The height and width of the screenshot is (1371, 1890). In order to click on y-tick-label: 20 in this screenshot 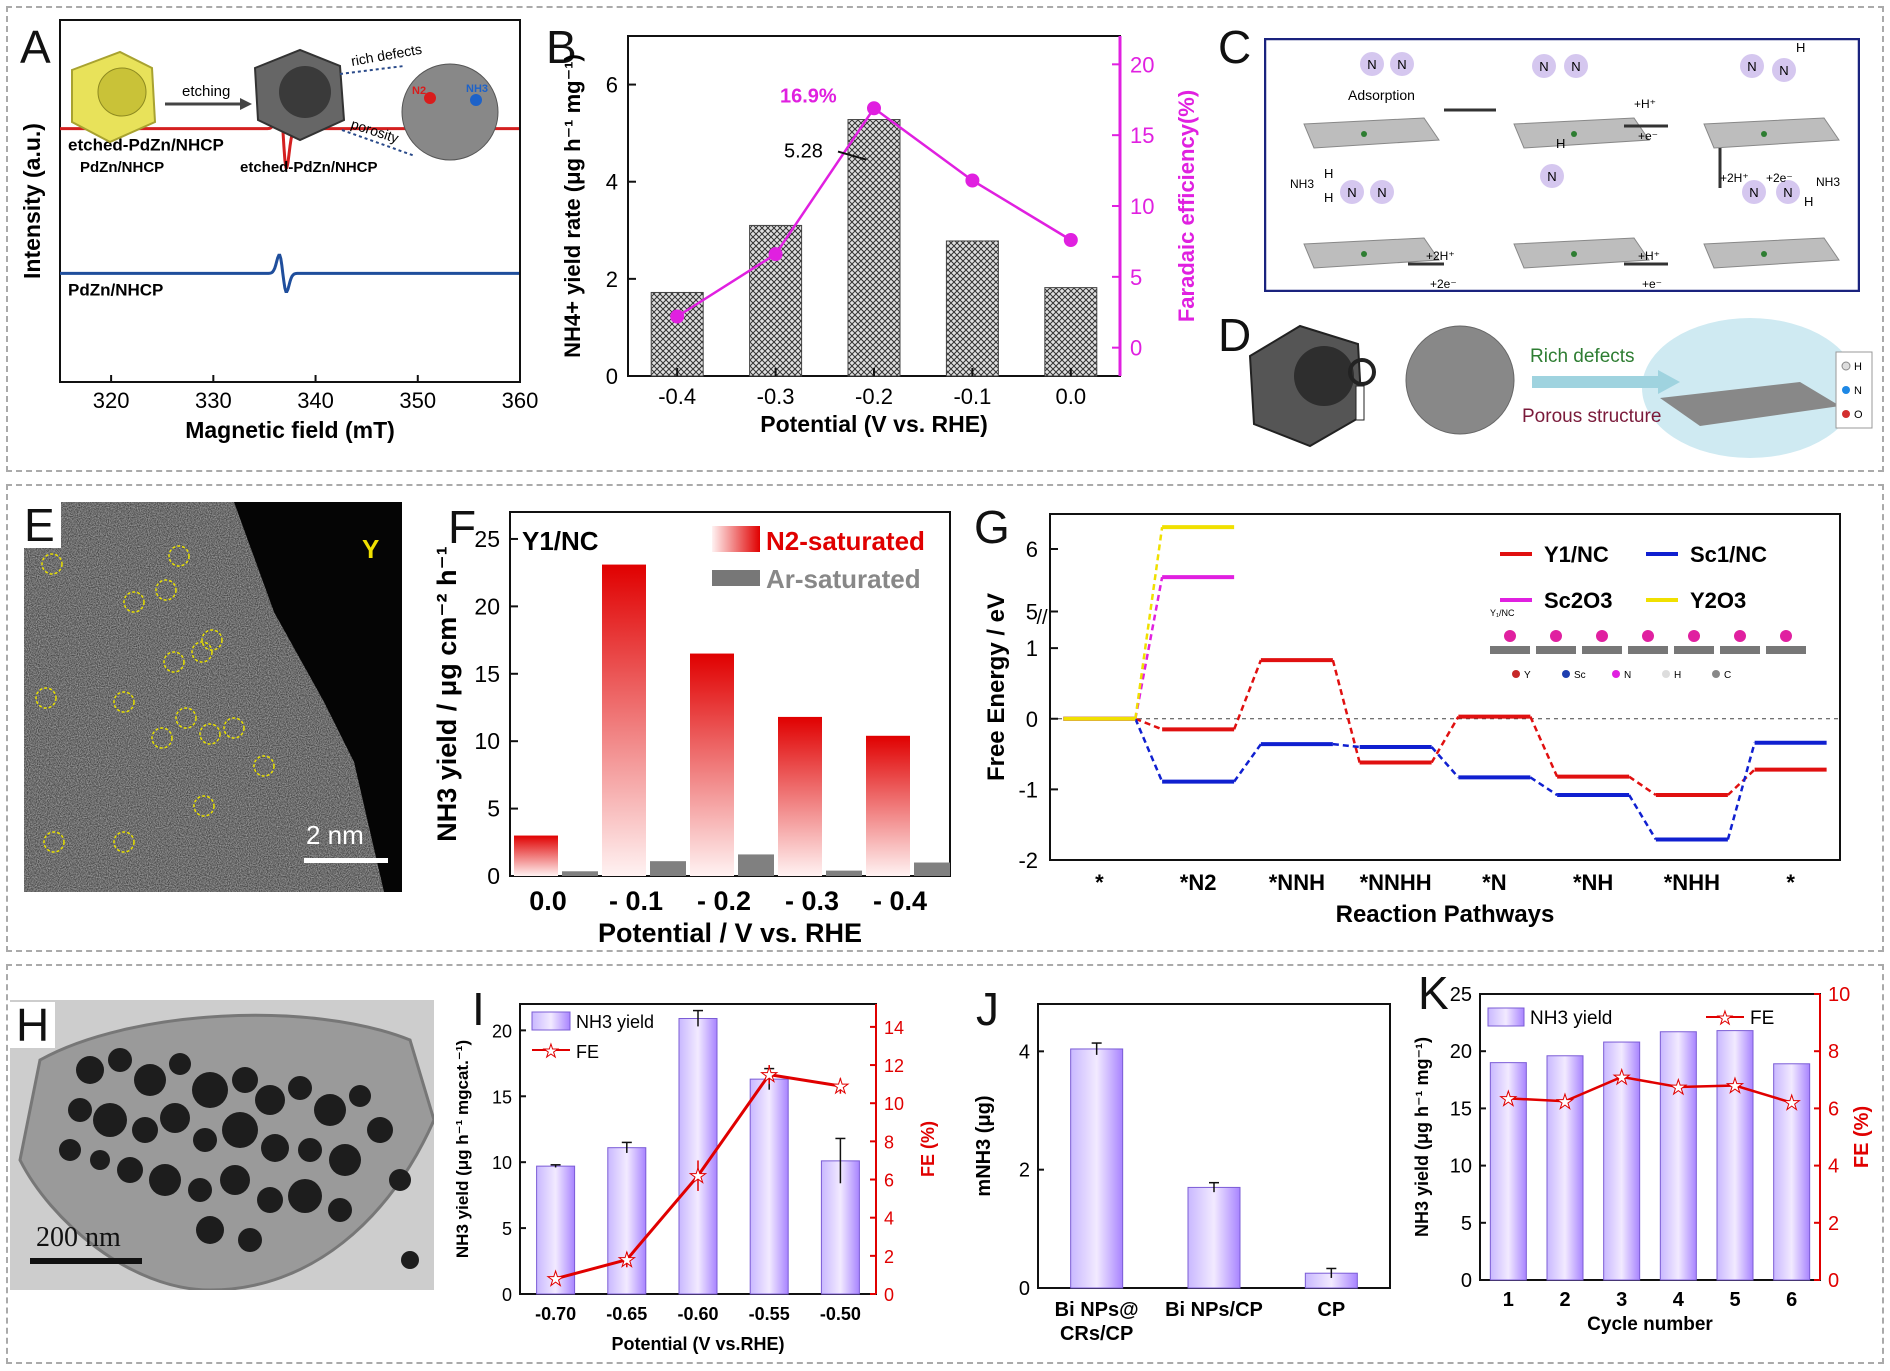, I will do `click(502, 1031)`.